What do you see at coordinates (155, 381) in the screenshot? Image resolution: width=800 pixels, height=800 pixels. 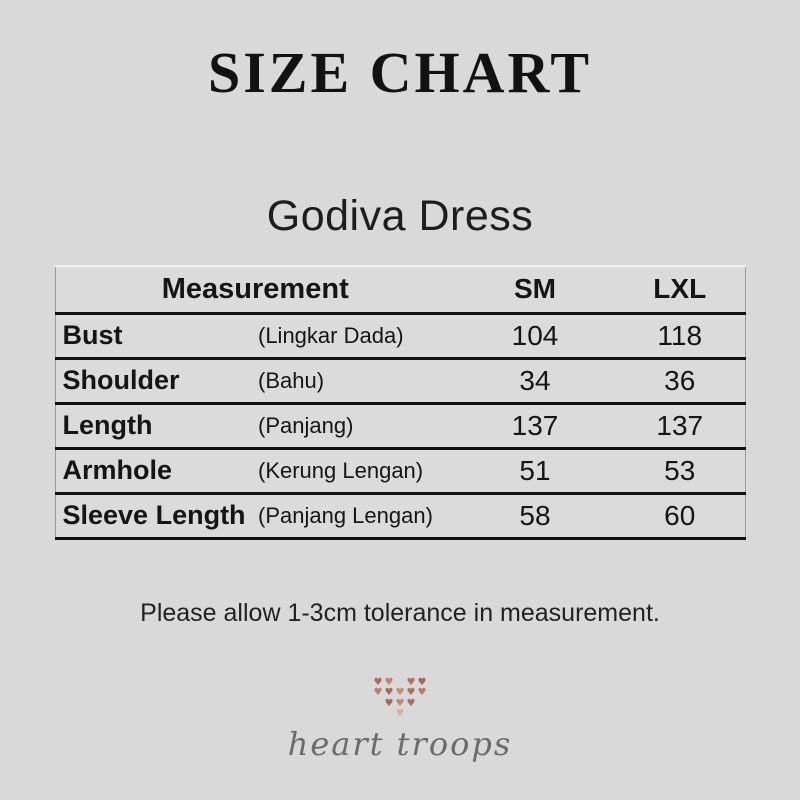 I see `measurement-label: Shoulder` at bounding box center [155, 381].